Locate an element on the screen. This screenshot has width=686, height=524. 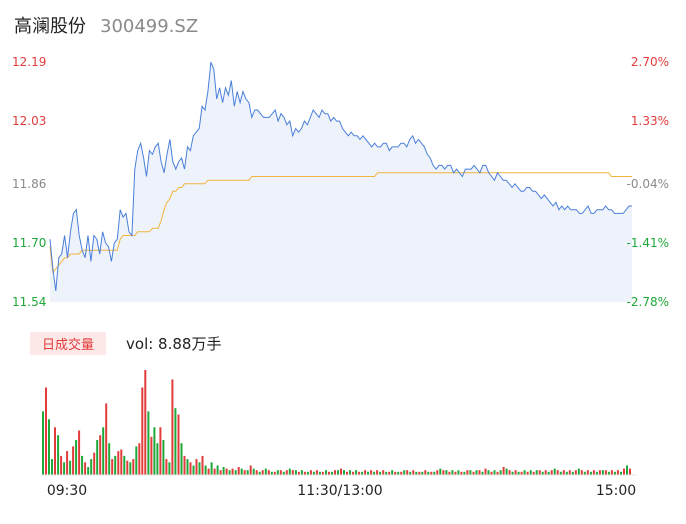
volume-header: 日成交量 vol: 8.88万手 is located at coordinates (125, 343).